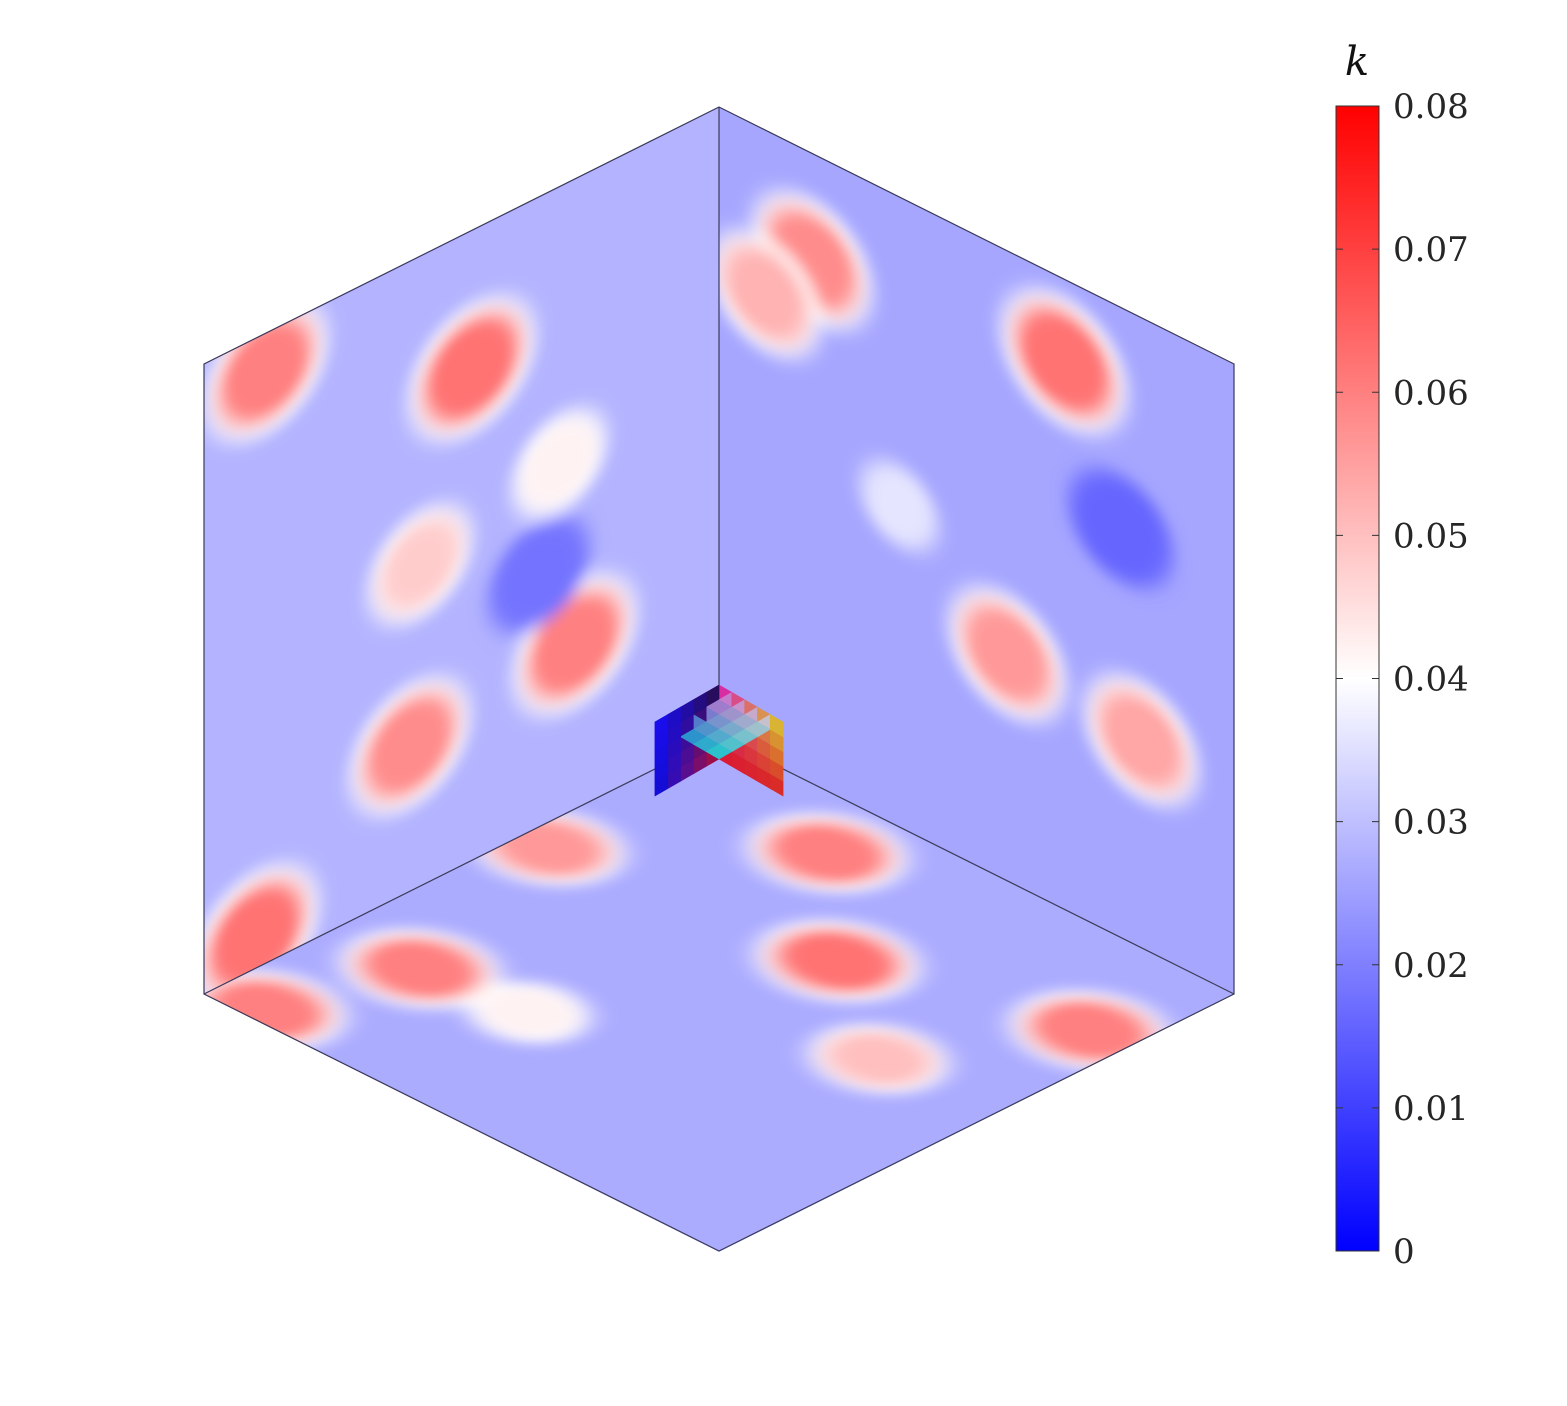  I want to click on colorbar-tick-label: 0.04, so click(1431, 680).